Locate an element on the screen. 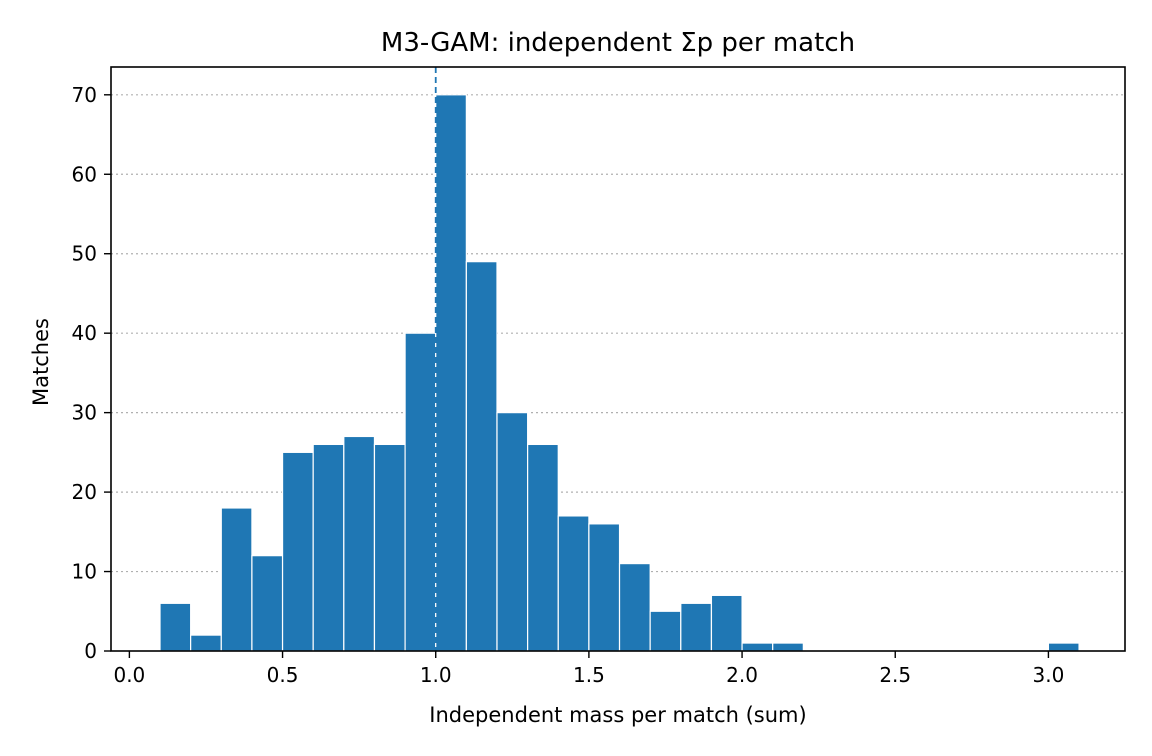 This screenshot has width=1152, height=756. x-tick-label-4: 2.0 is located at coordinates (742, 675).